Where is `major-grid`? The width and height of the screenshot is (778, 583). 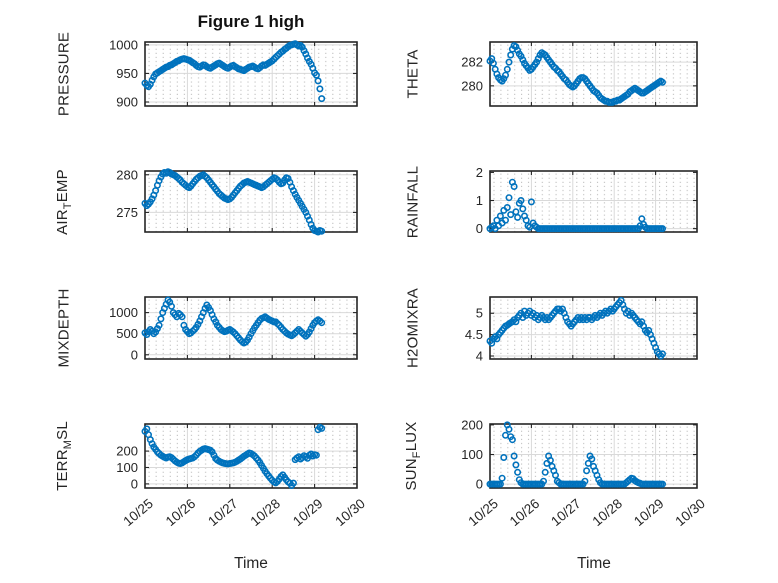
major-grid is located at coordinates (593, 456).